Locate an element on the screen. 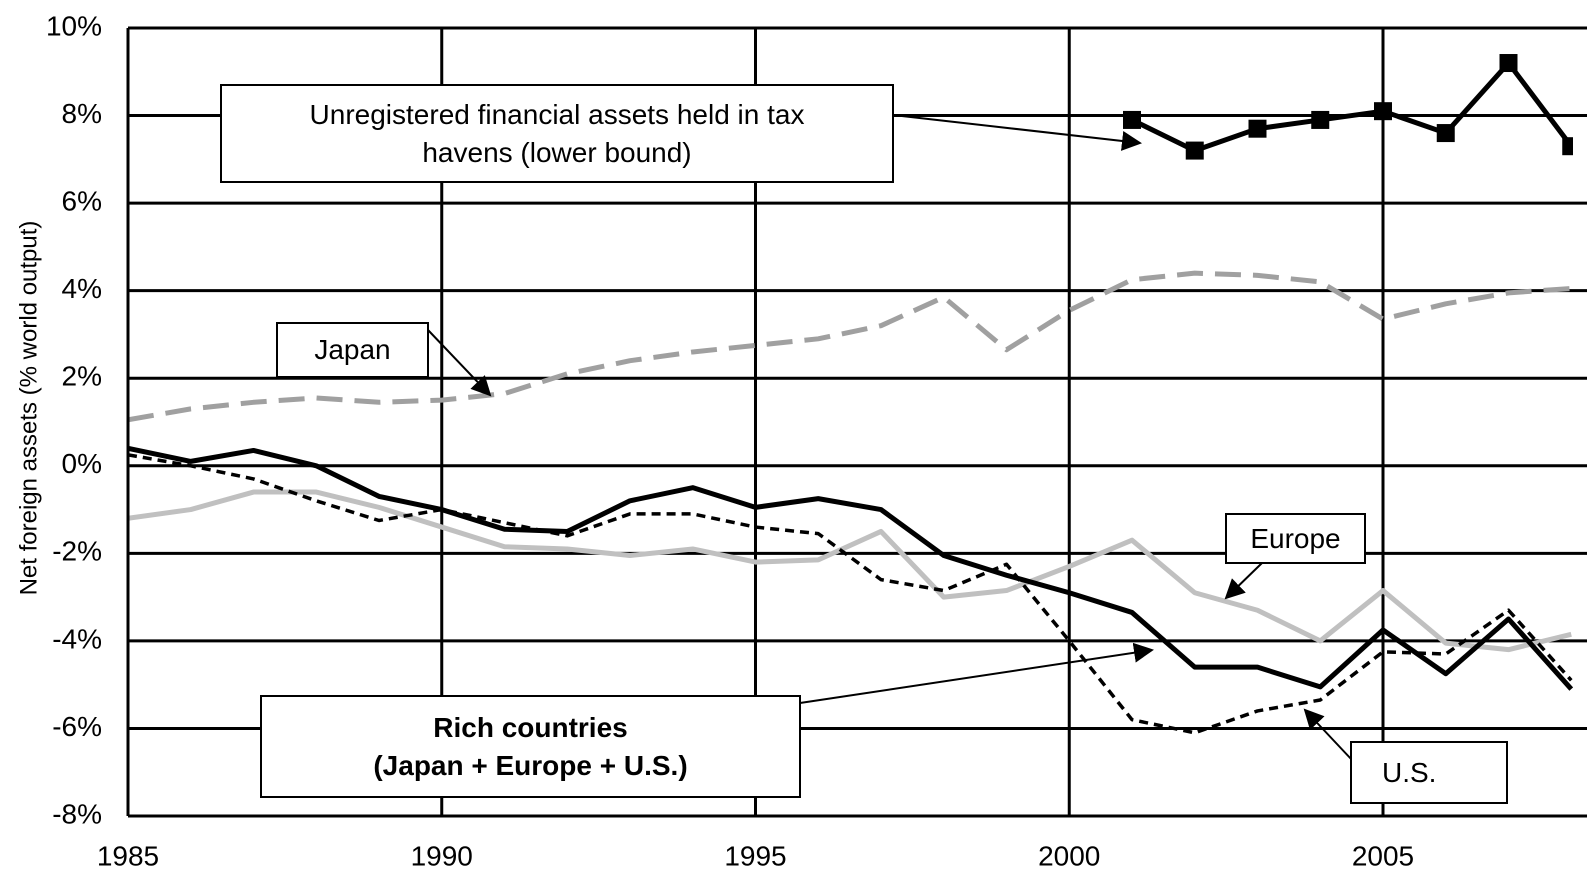 The height and width of the screenshot is (882, 1587). y-tick-label: -2% is located at coordinates (77, 551).